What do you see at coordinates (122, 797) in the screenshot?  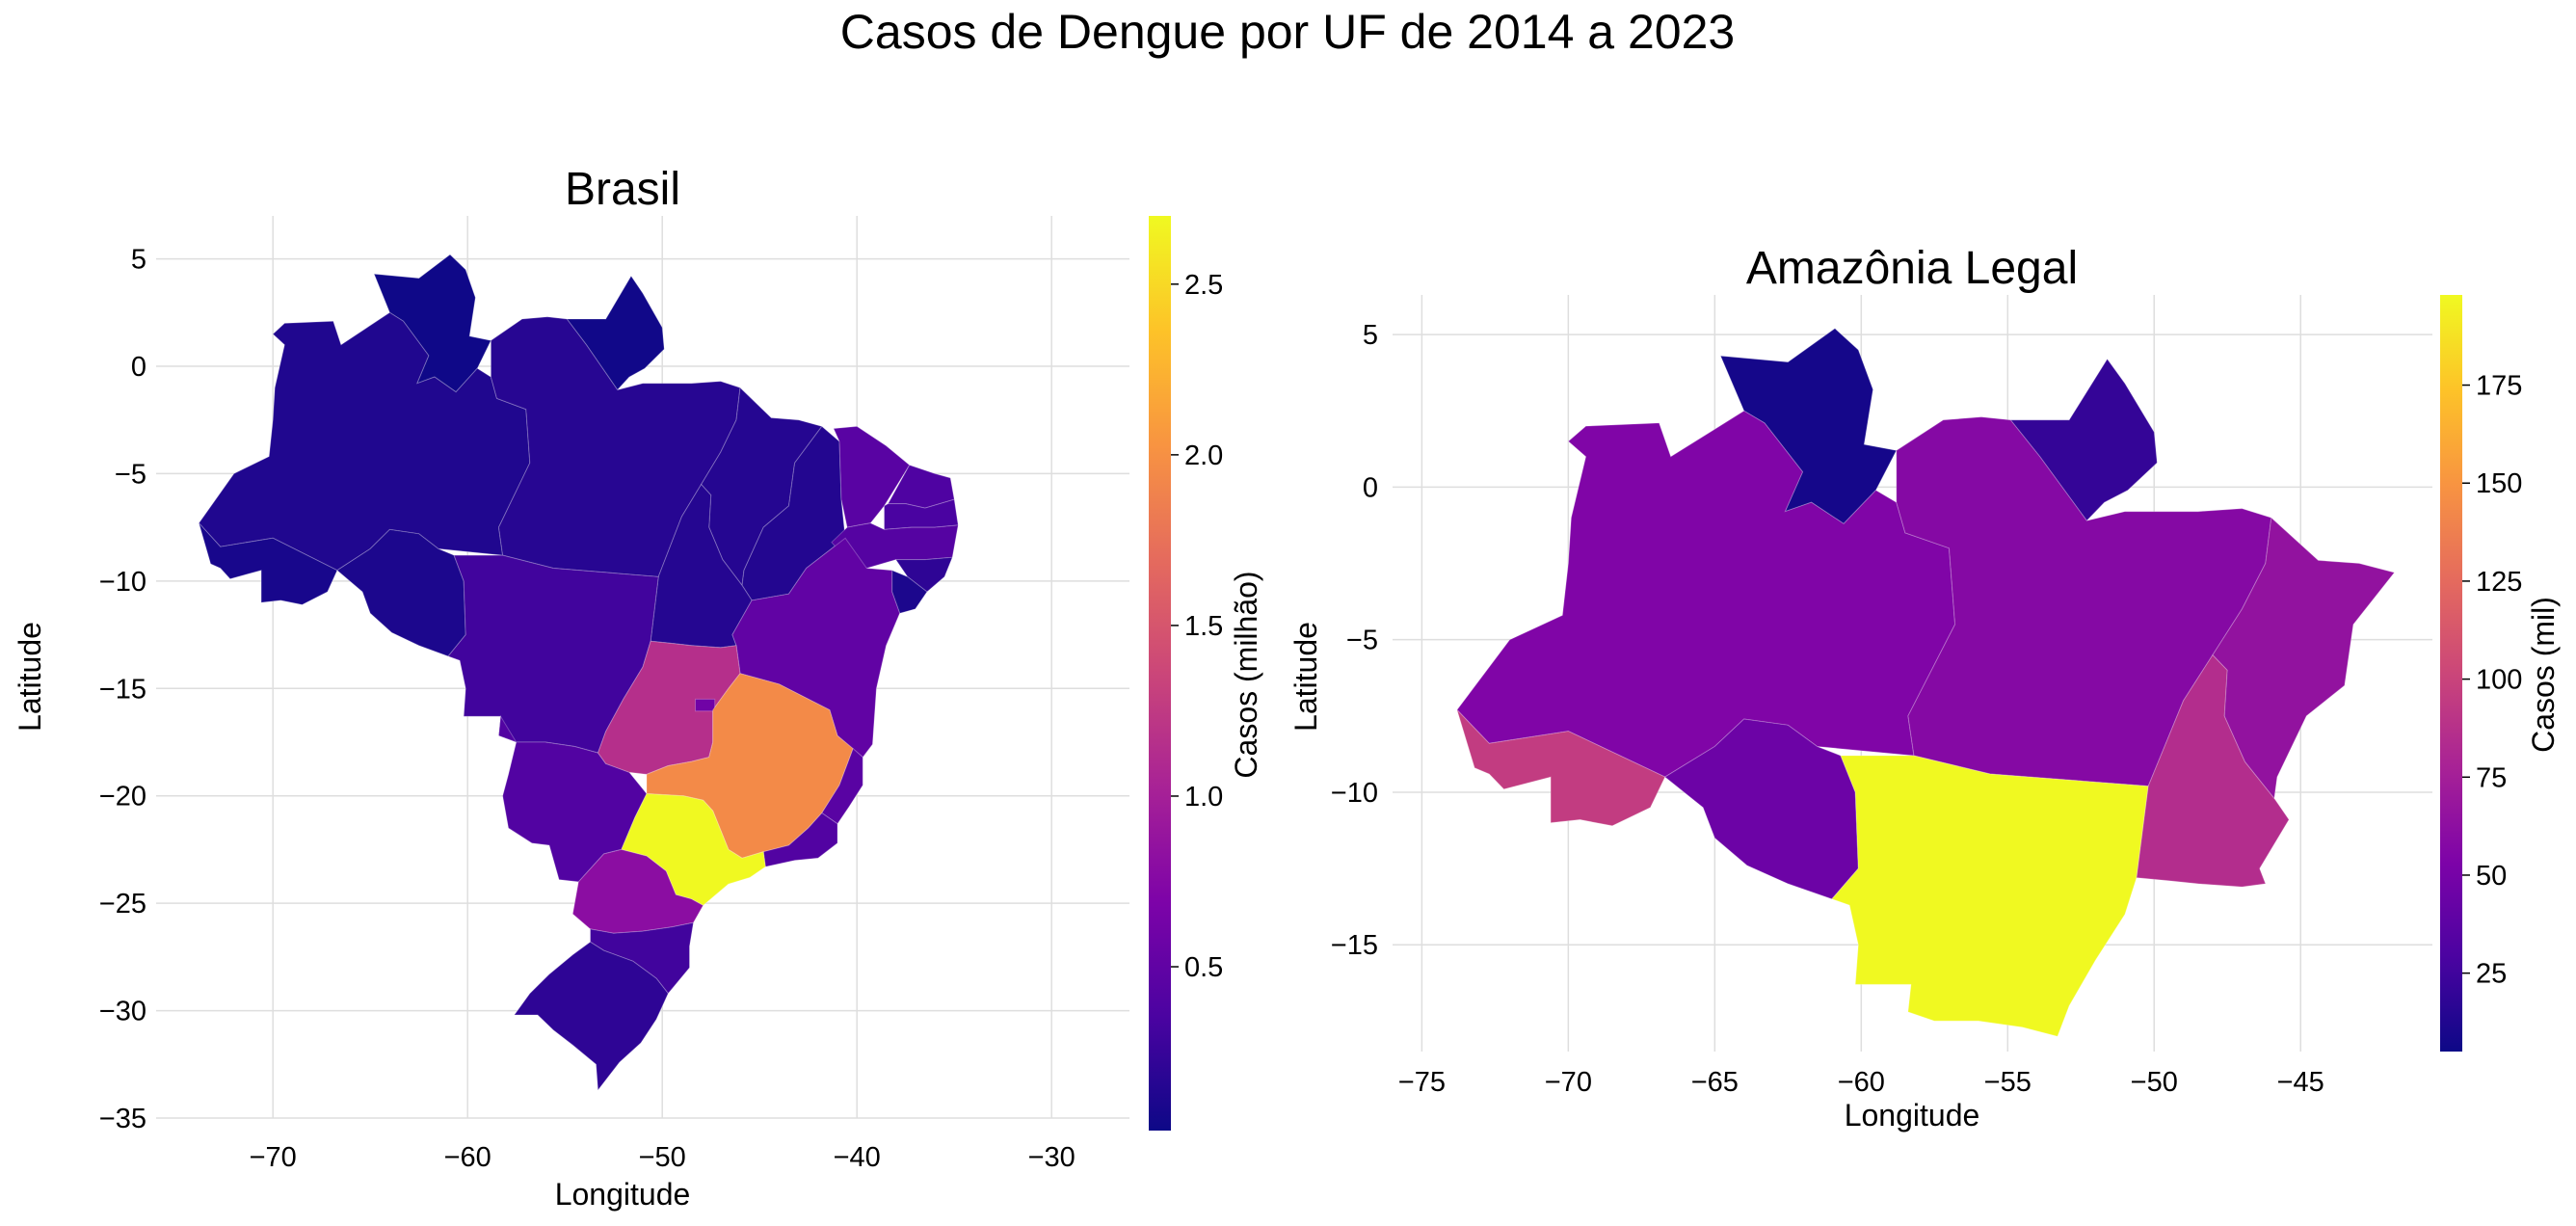 I see `y-tick-label: −20` at bounding box center [122, 797].